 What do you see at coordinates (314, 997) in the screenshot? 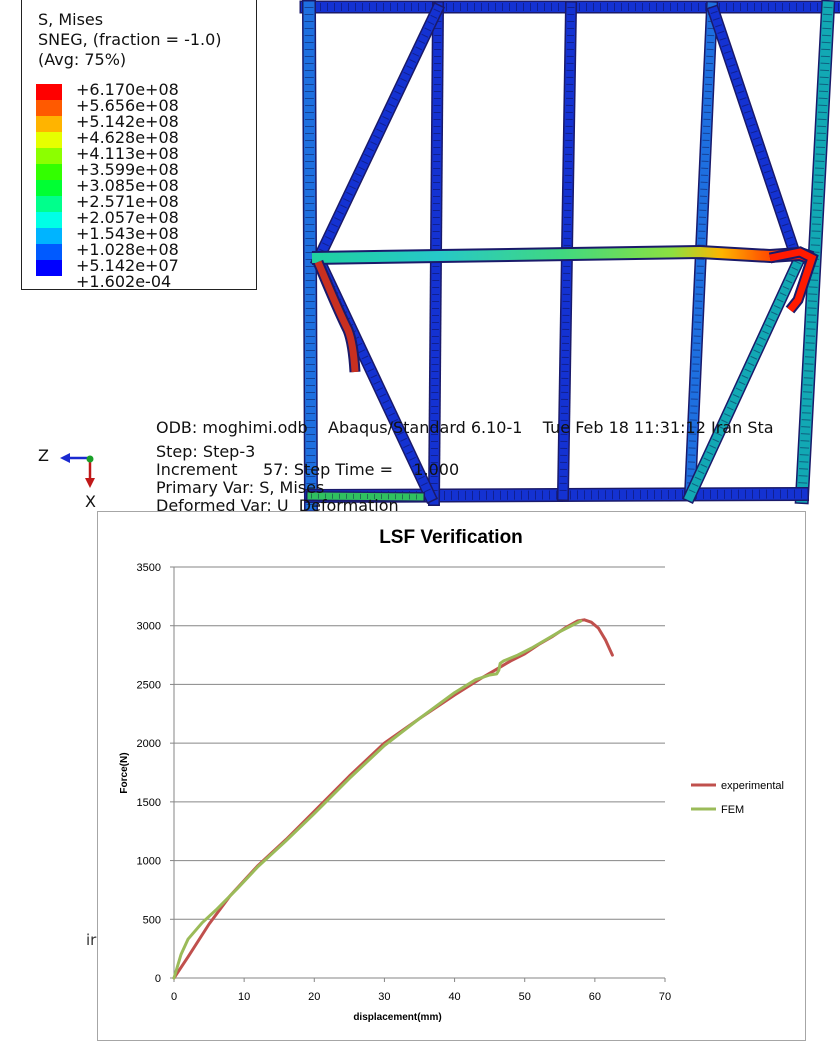
I see `x-tick-label: 20` at bounding box center [314, 997].